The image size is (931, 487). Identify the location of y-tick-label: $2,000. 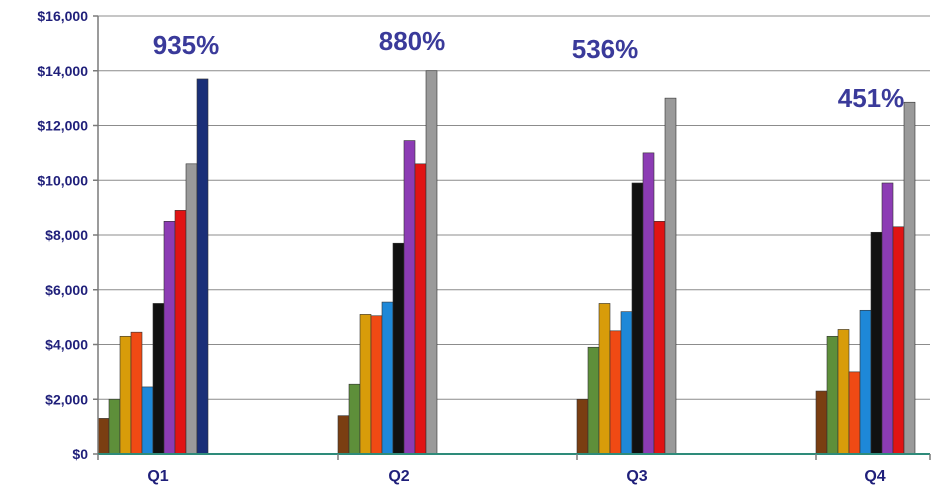
(66, 399).